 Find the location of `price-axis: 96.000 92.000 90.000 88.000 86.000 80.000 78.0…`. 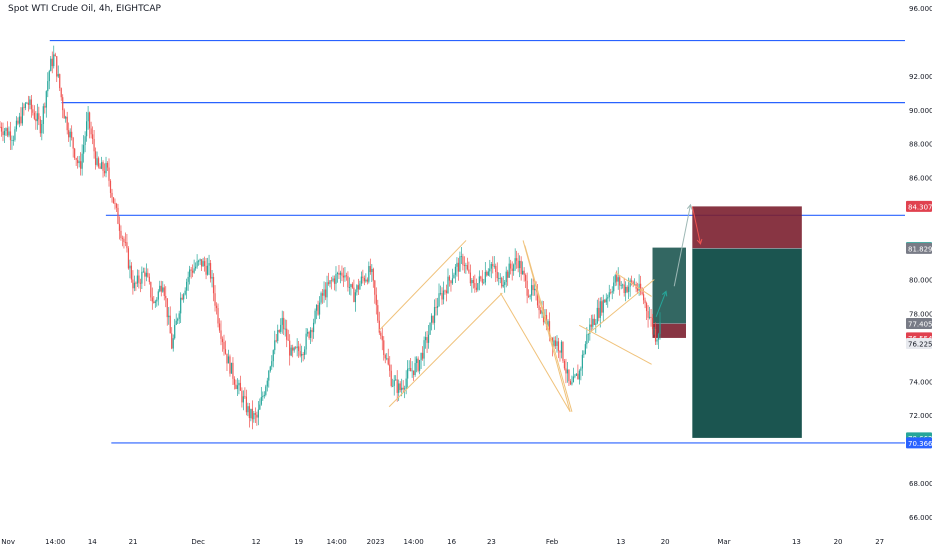

price-axis: 96.000 92.000 90.000 88.000 86.000 80.000 78.0… is located at coordinates (920, 263).